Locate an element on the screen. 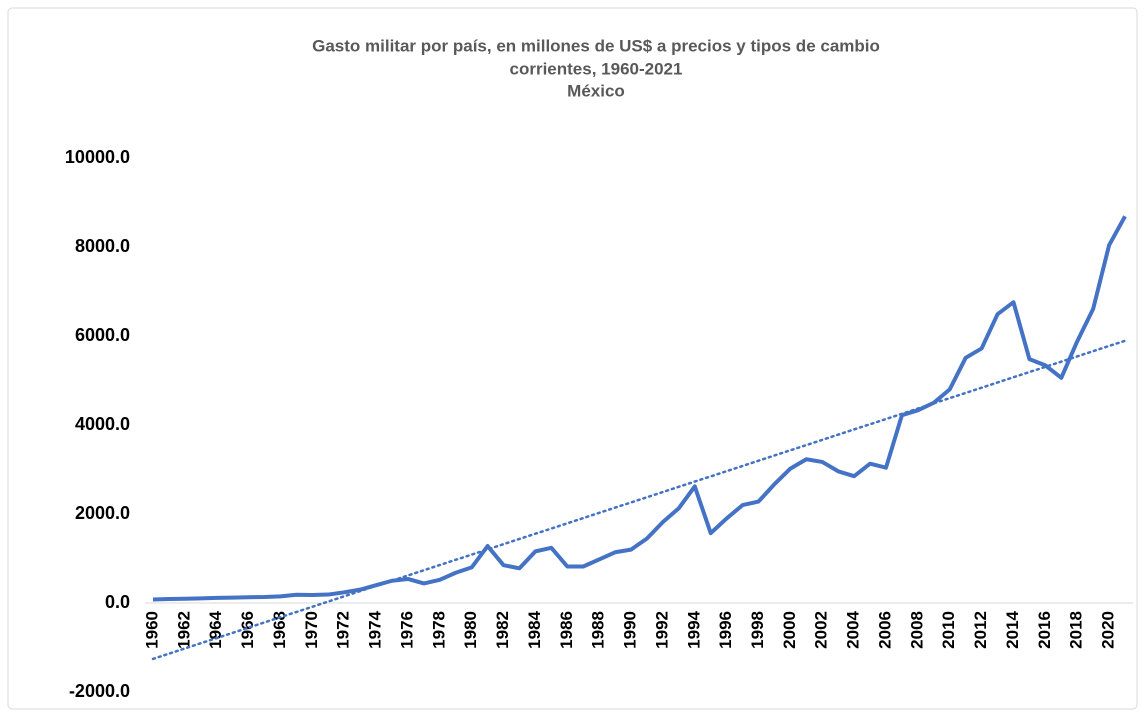  x-tick-label: 1970 is located at coordinates (311, 630).